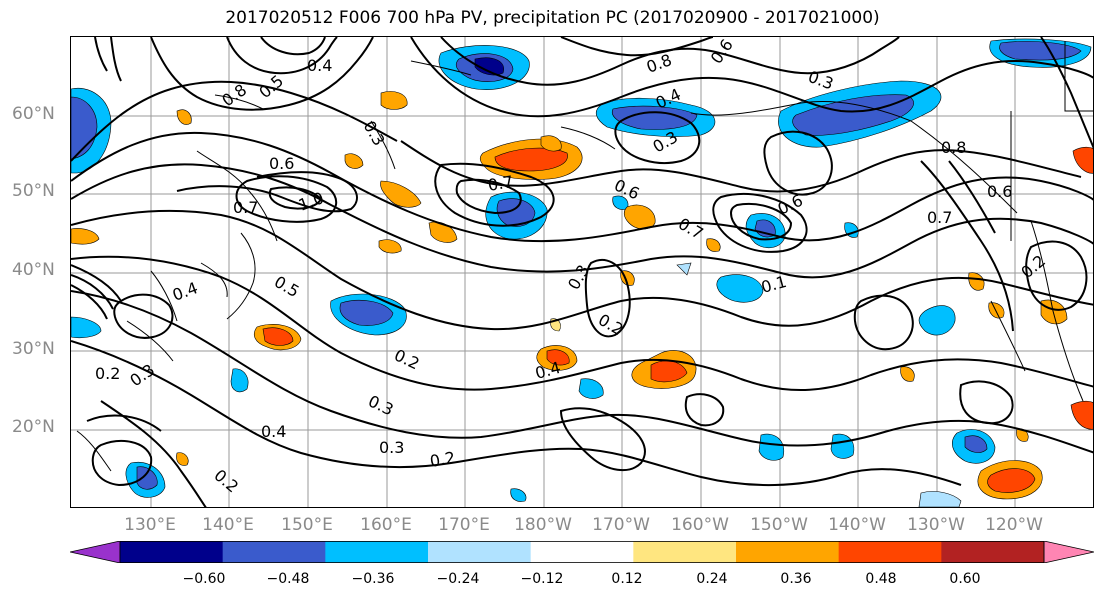 Image resolution: width=1105 pixels, height=601 pixels. I want to click on colorbar-tick: −0.60, so click(204, 579).